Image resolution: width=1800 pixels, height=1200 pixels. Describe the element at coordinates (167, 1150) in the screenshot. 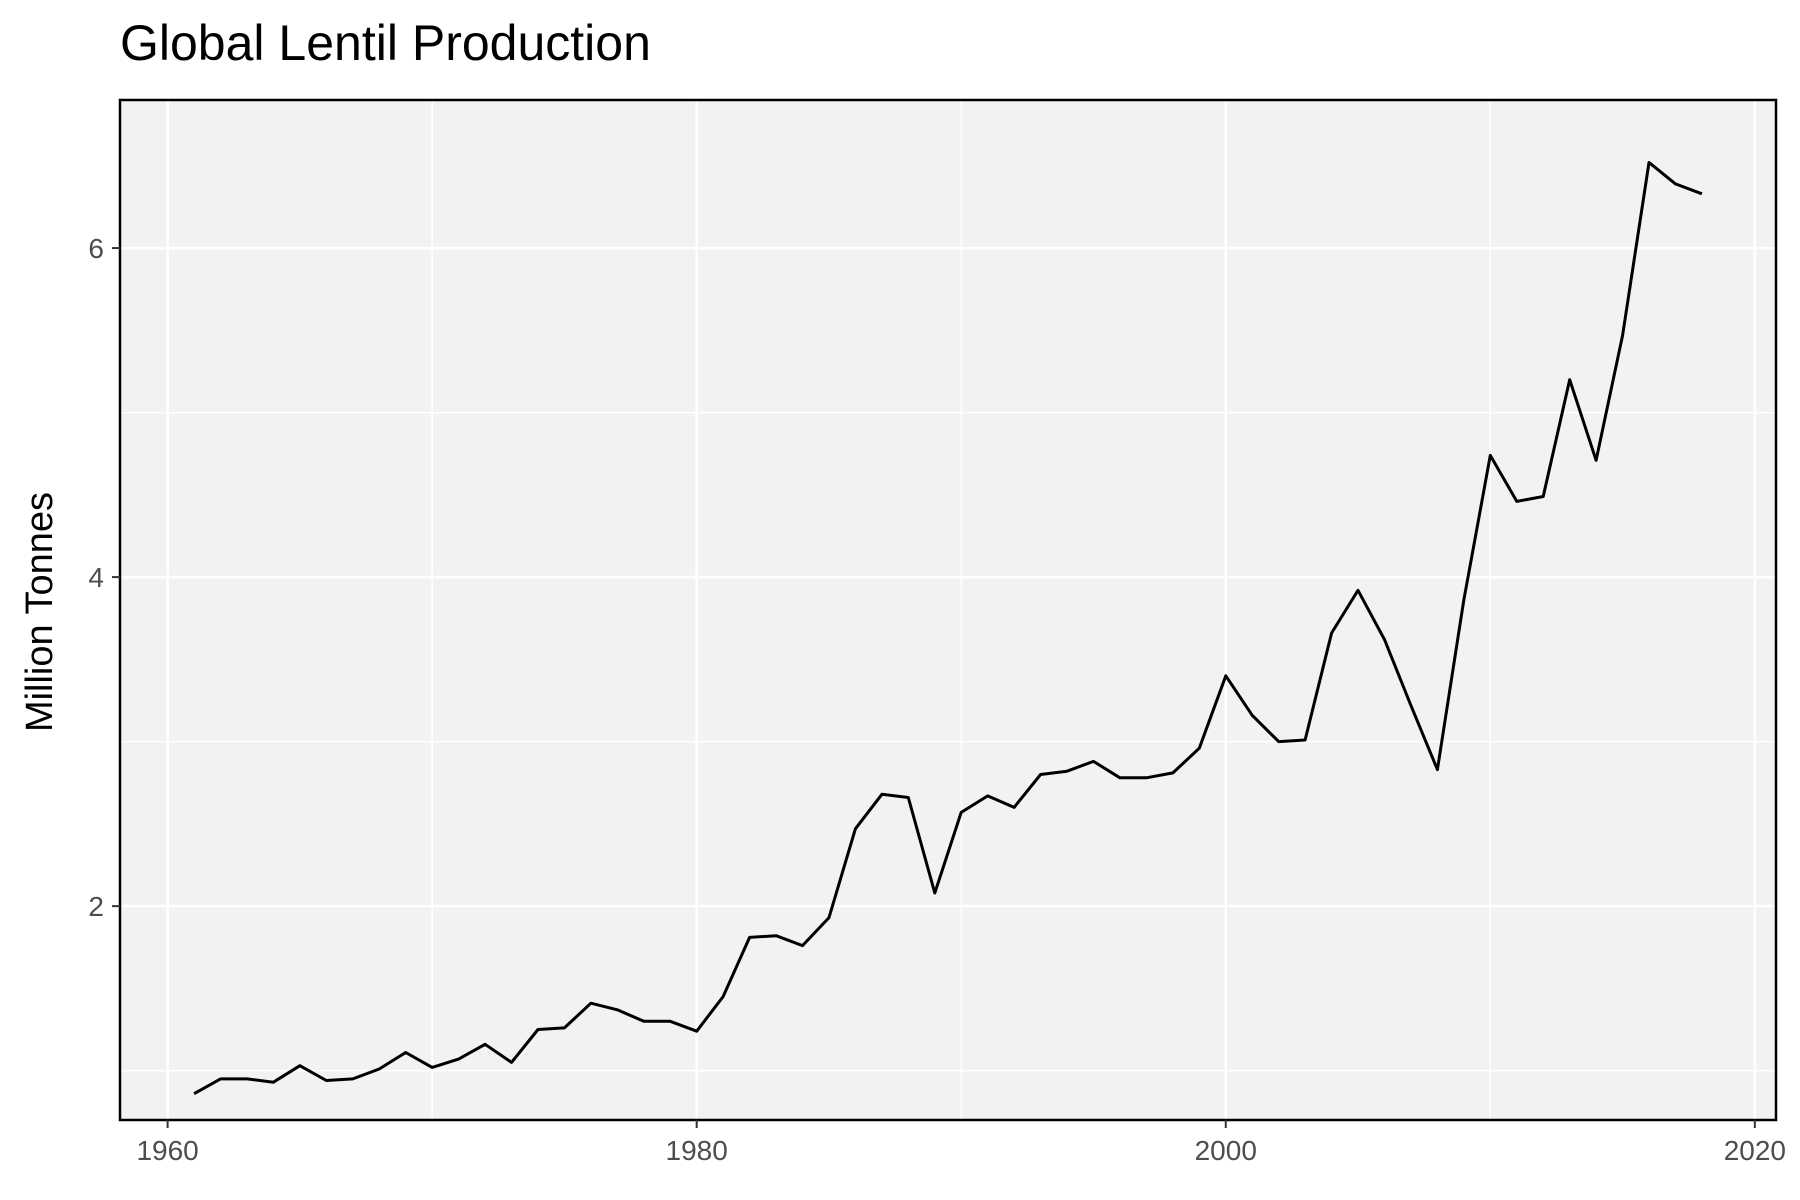

I see `x-tick-label: 1960` at that location.